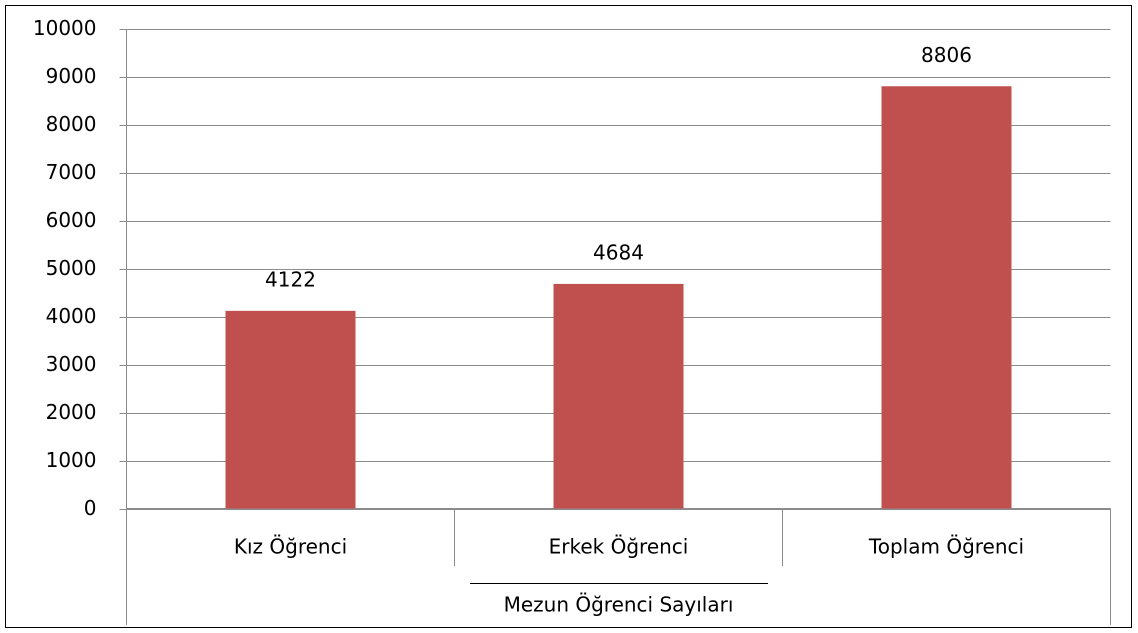 This screenshot has width=1138, height=633. Describe the element at coordinates (71, 364) in the screenshot. I see `y-tick-label: 3000` at that location.